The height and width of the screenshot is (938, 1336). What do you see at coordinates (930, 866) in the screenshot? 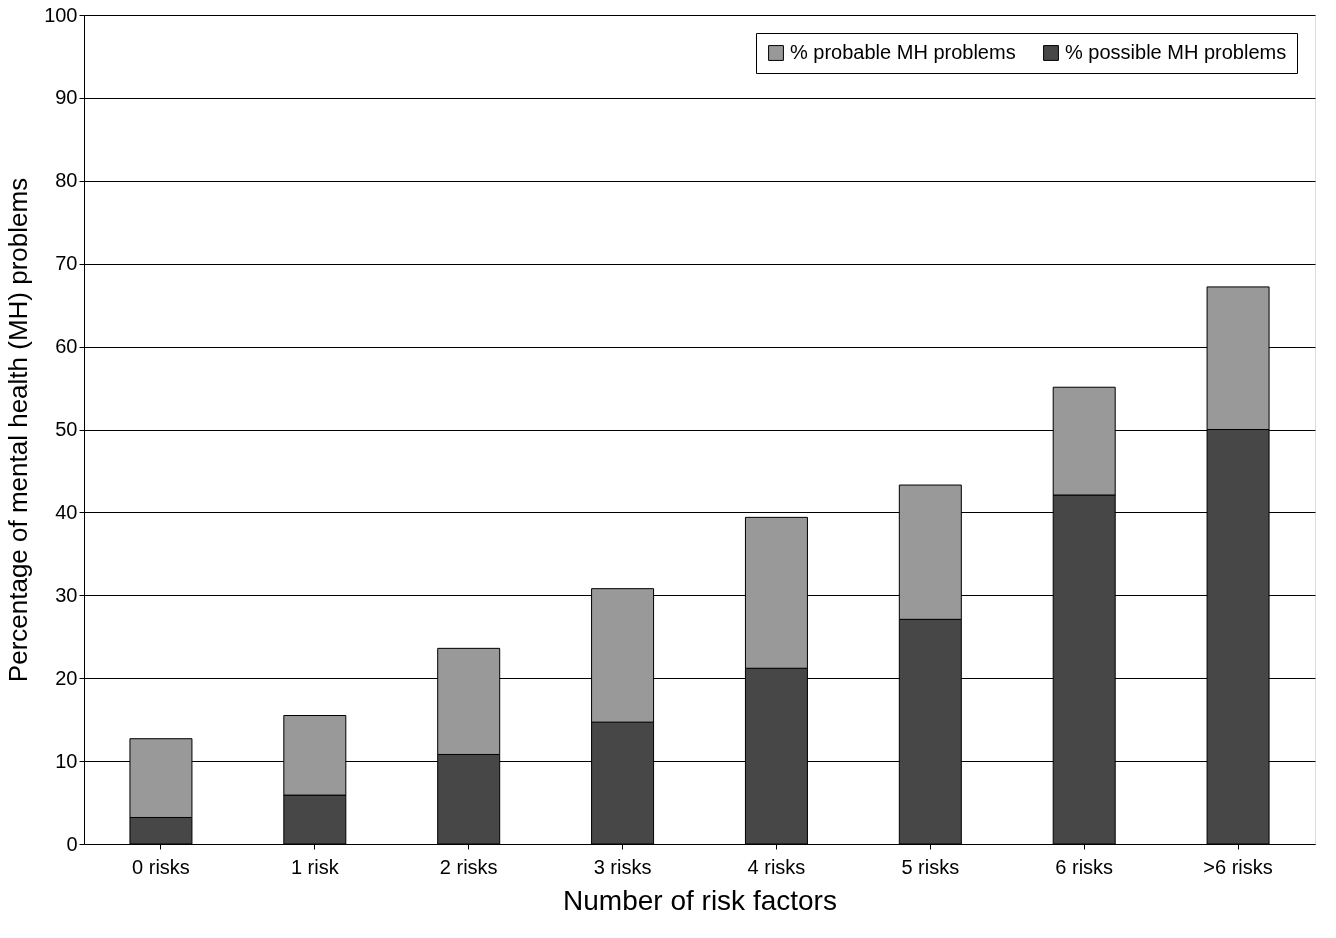
I see `x-tick-label: 5 risks` at bounding box center [930, 866].